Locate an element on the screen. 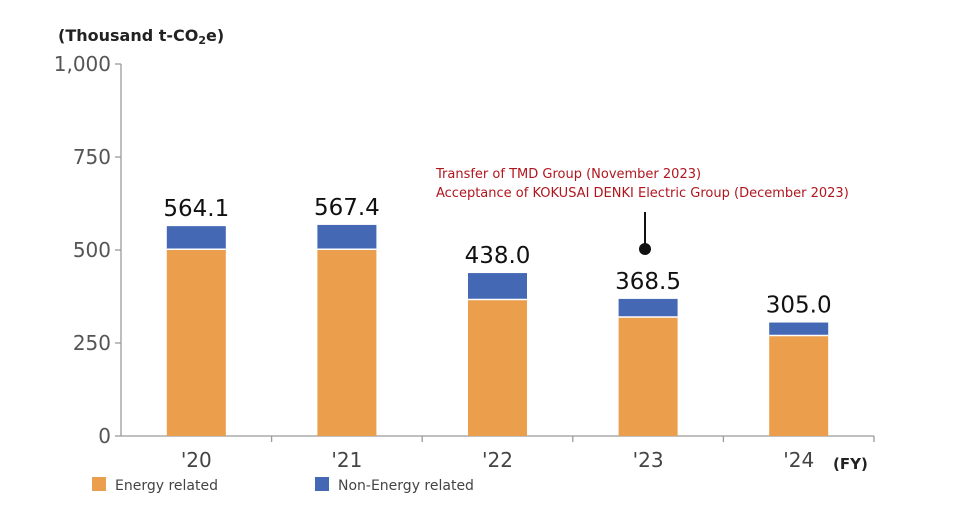  x-tick-label: '22 is located at coordinates (497, 460).